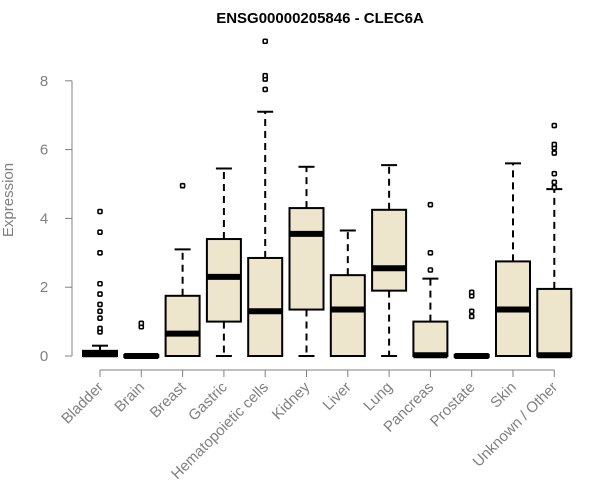  Describe the element at coordinates (265, 197) in the screenshot. I see `box-hematopoietic-cells` at that location.